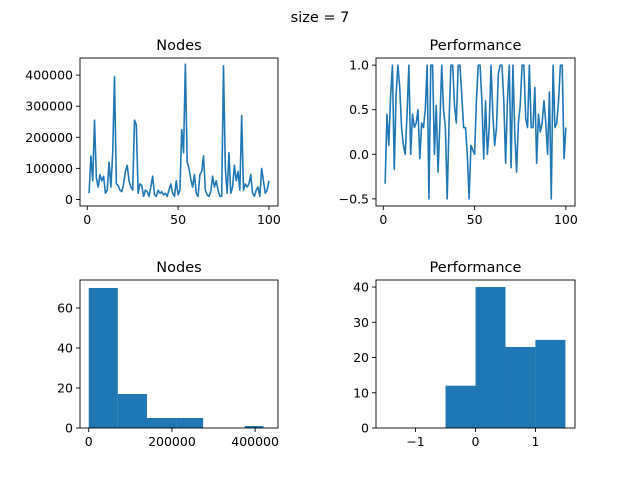 The height and width of the screenshot is (480, 640). I want to click on x-tick-label: 400000, so click(255, 441).